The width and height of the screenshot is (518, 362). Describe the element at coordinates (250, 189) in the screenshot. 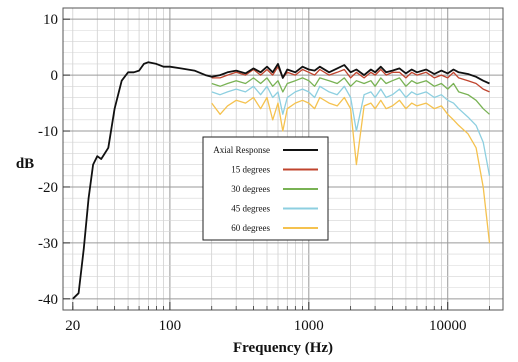

I see `legend-label: 30 degrees` at that location.